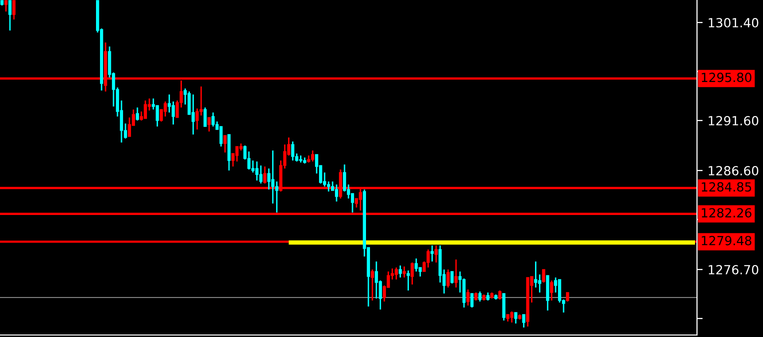 The width and height of the screenshot is (763, 337). I want to click on ref-line-label: 1279.48, so click(727, 241).